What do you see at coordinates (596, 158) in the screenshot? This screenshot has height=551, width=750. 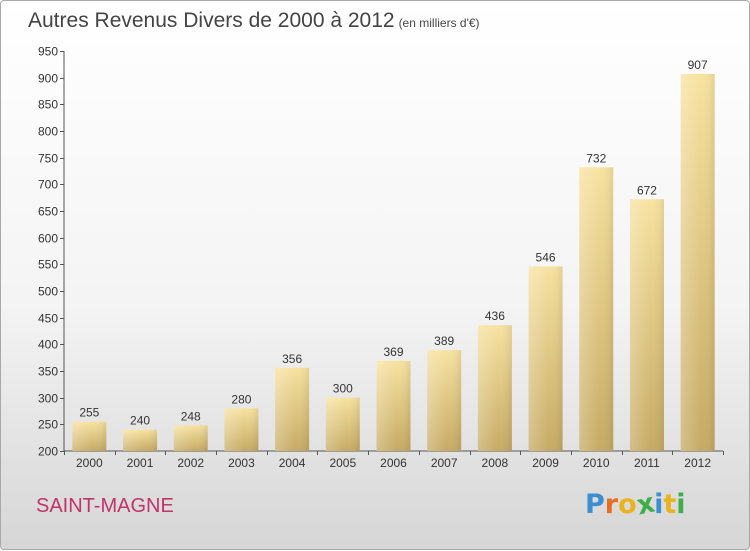 I see `data-label: 732` at bounding box center [596, 158].